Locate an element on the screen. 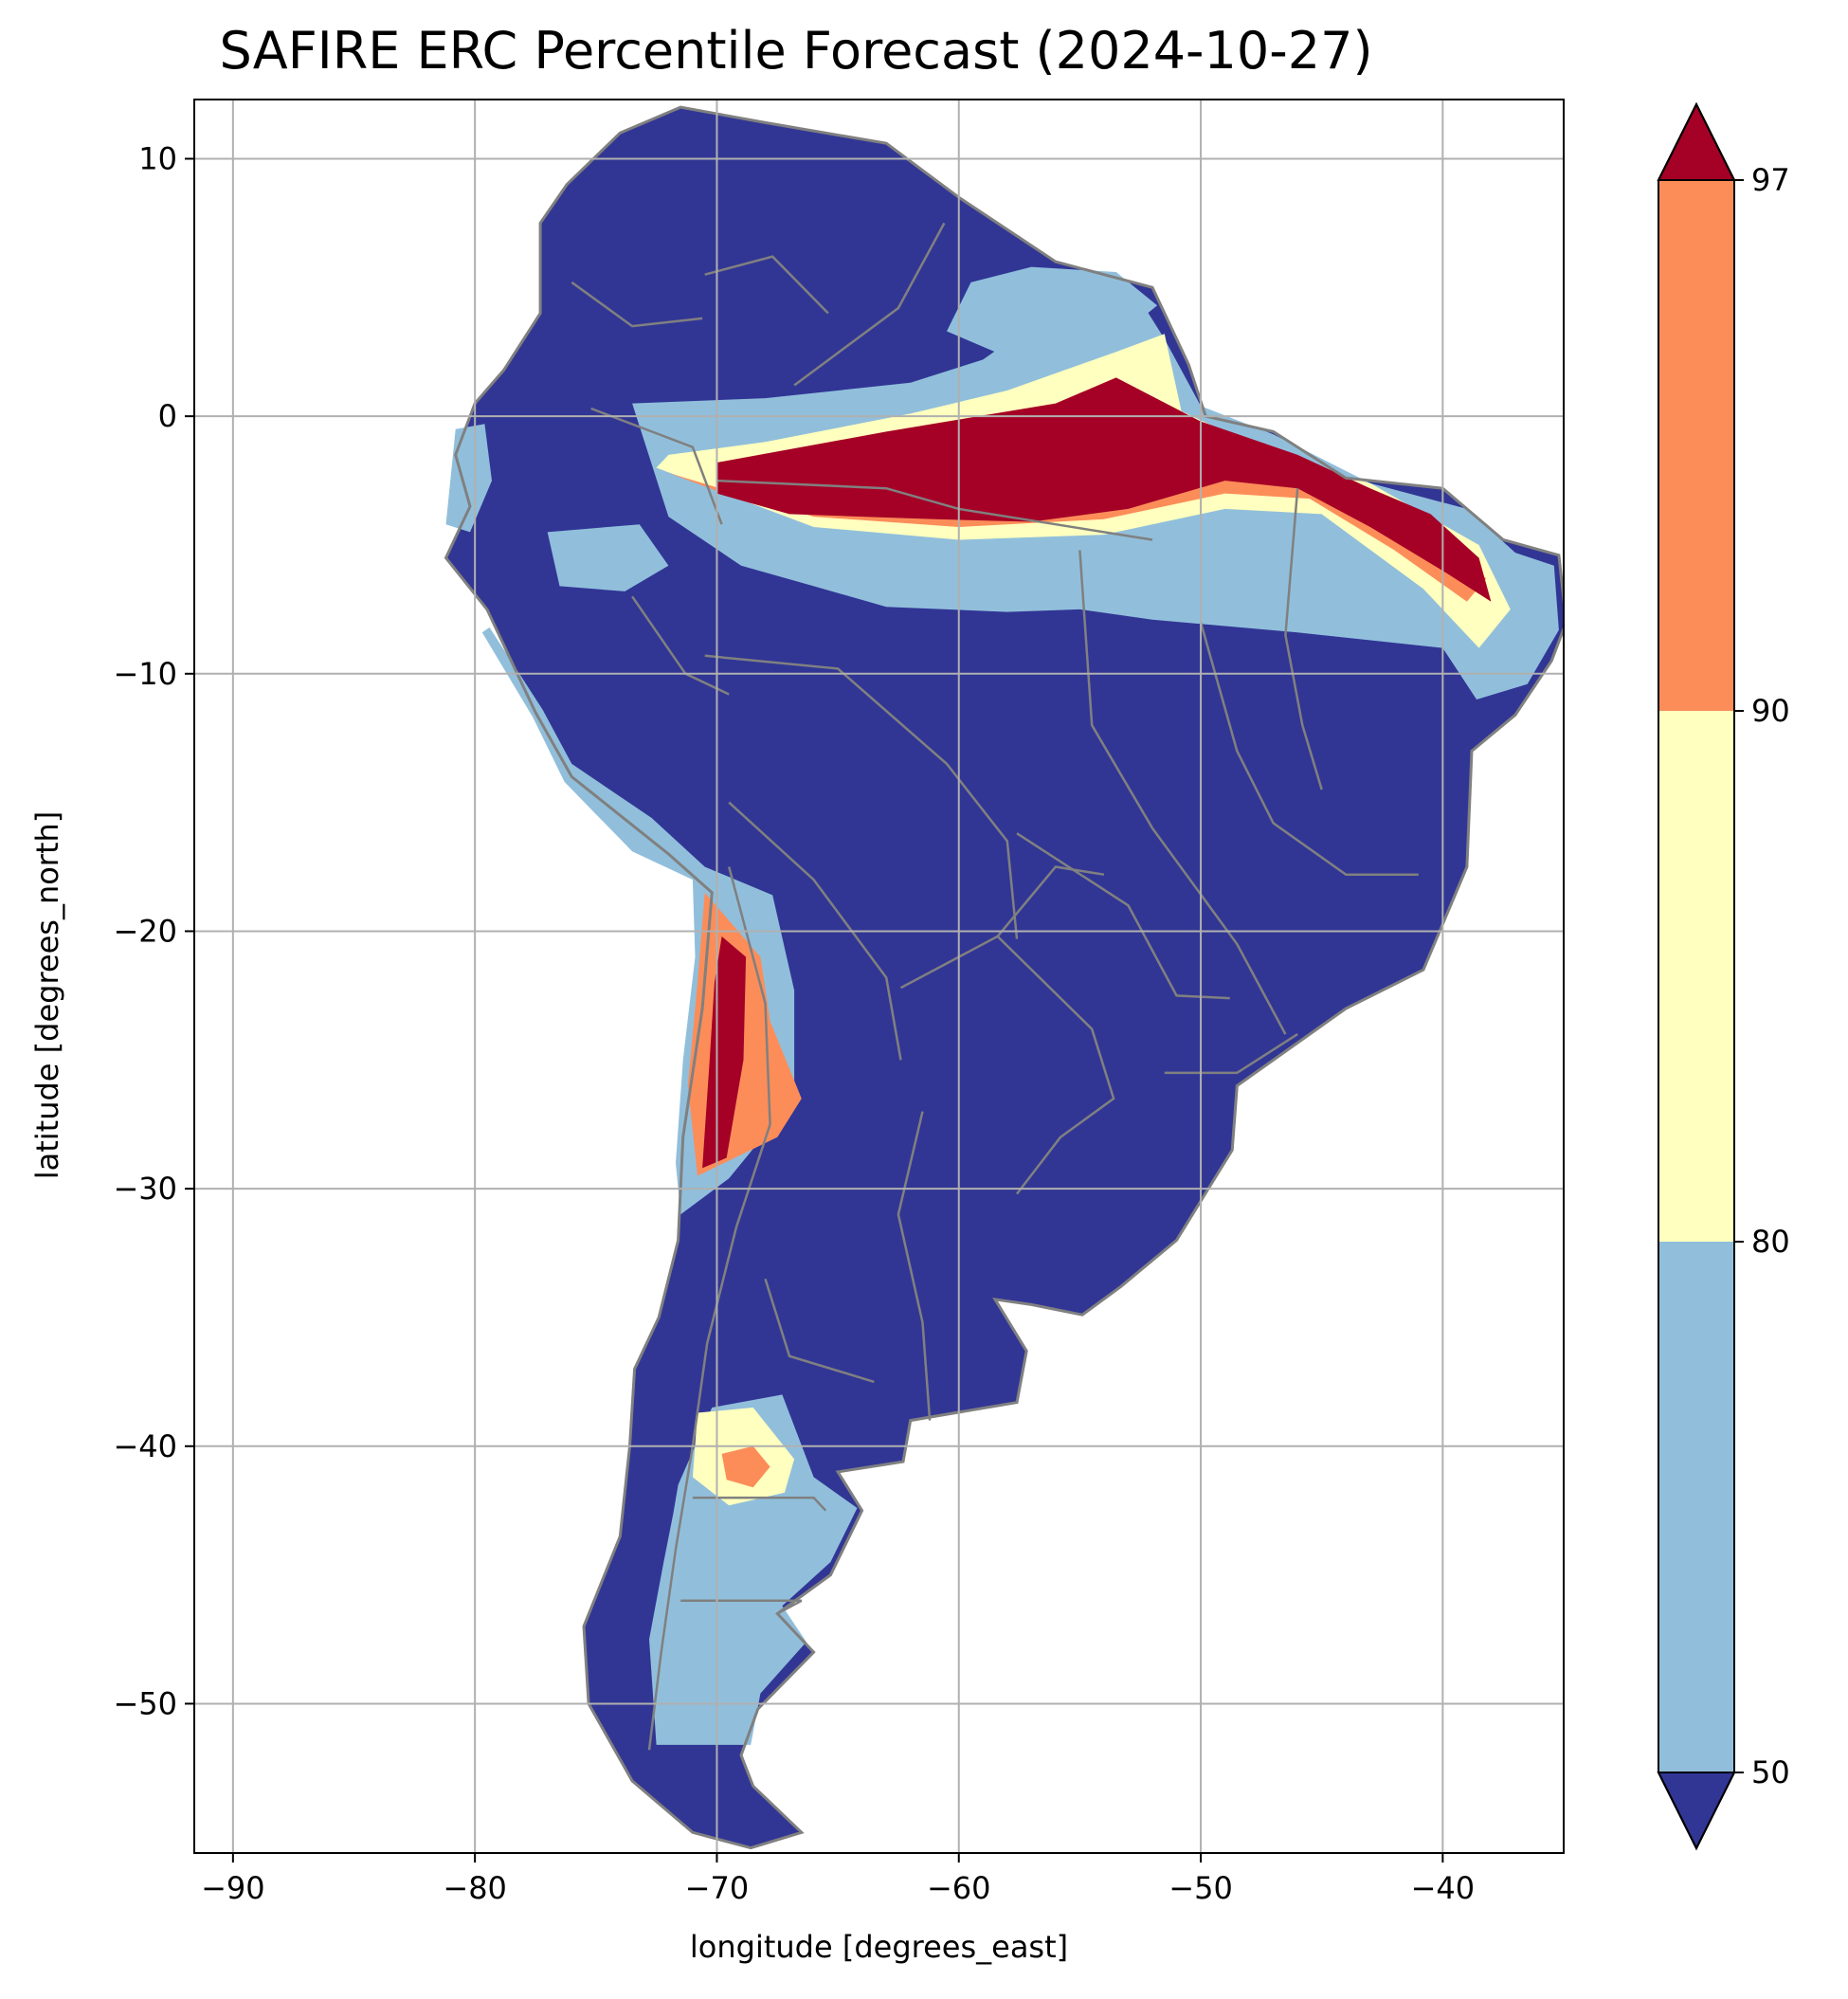  y-tick-label: −10 is located at coordinates (145, 674).